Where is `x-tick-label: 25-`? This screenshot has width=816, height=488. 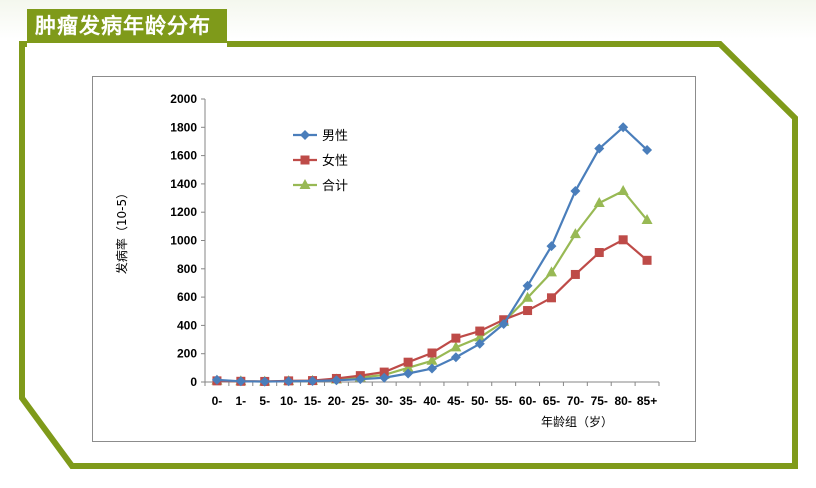 x-tick-label: 25- is located at coordinates (360, 401).